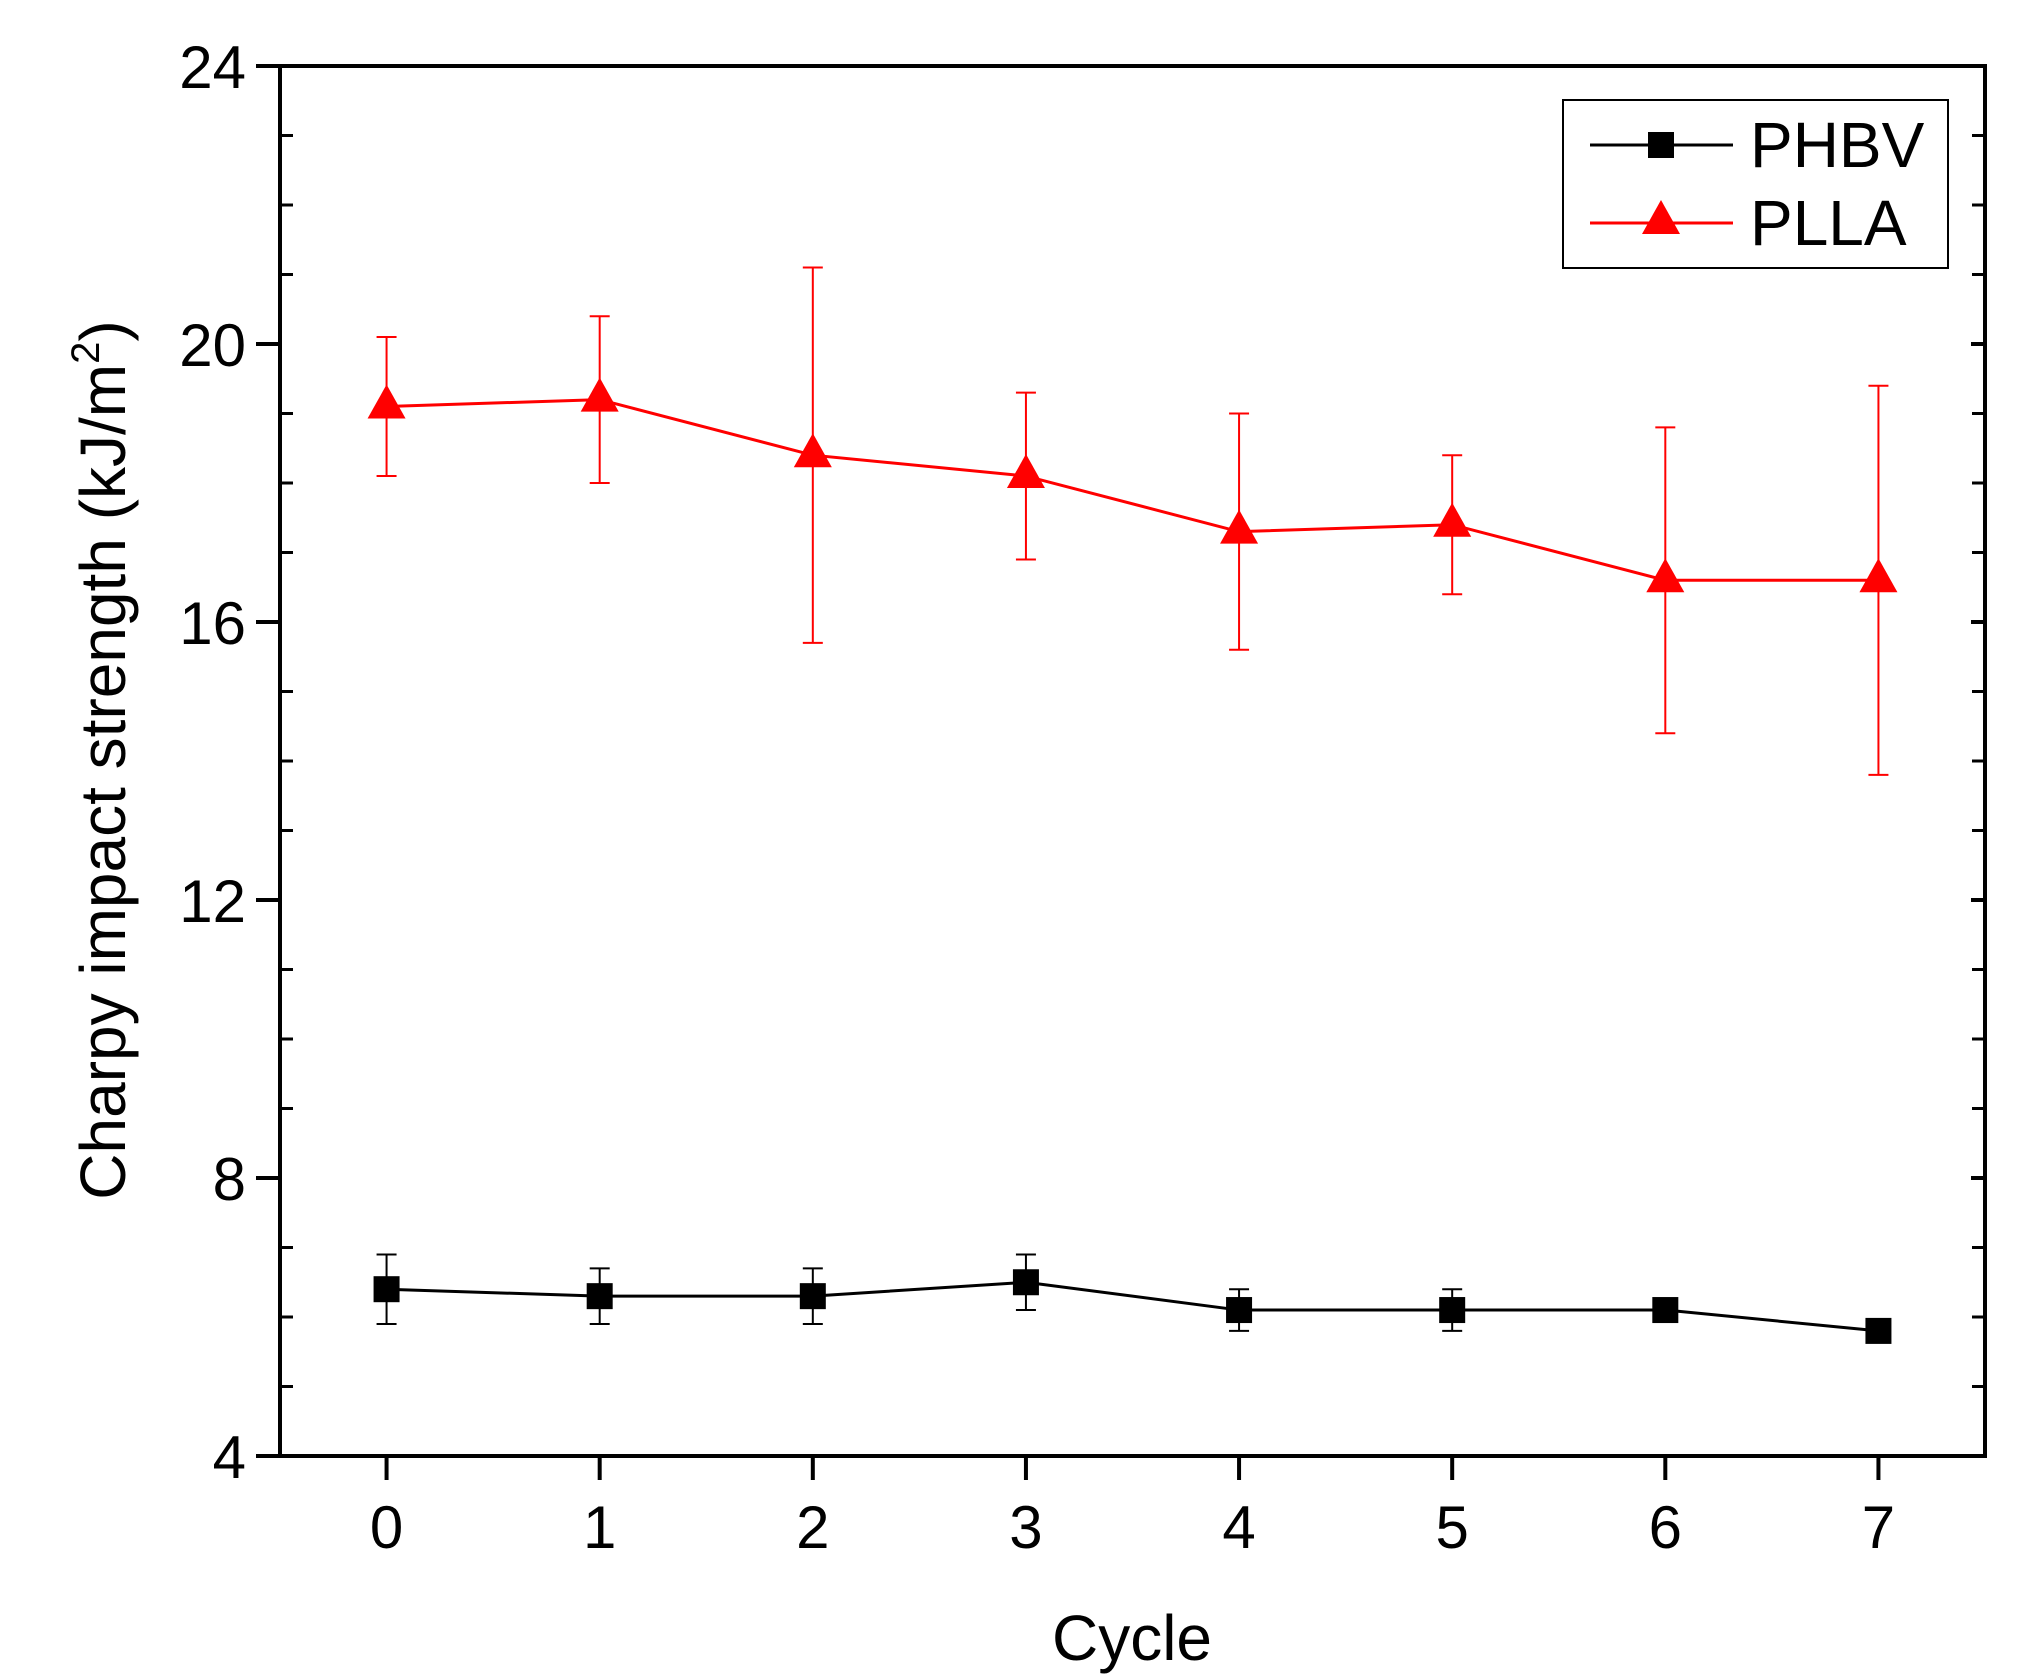  I want to click on x-tick-label: 0, so click(386, 1527).